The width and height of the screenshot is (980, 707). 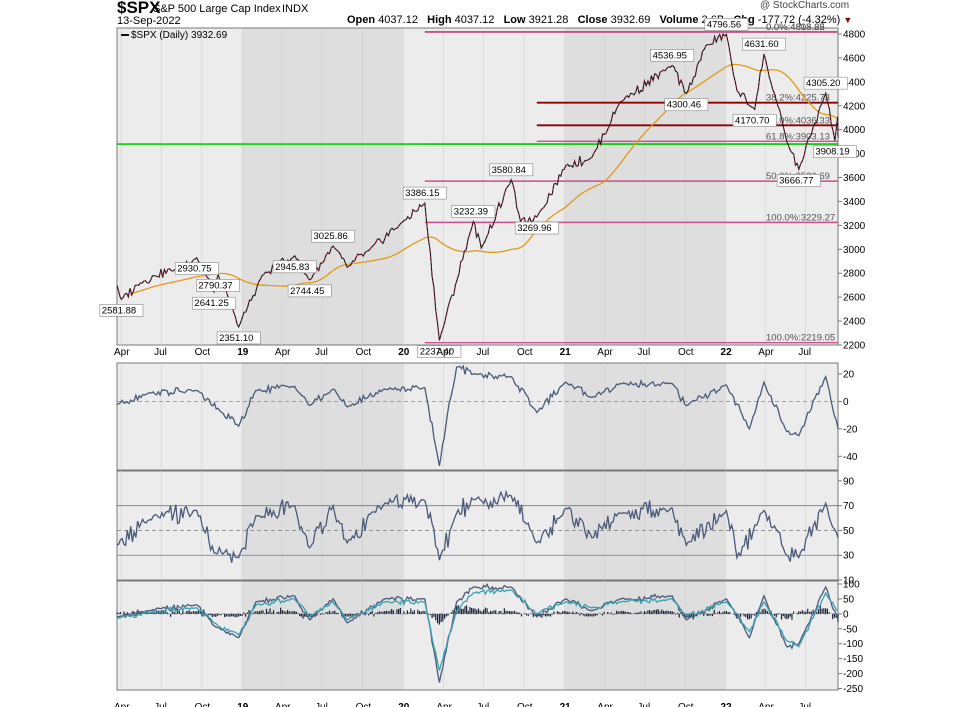 I want to click on price-label: 4170.70, so click(x=752, y=120).